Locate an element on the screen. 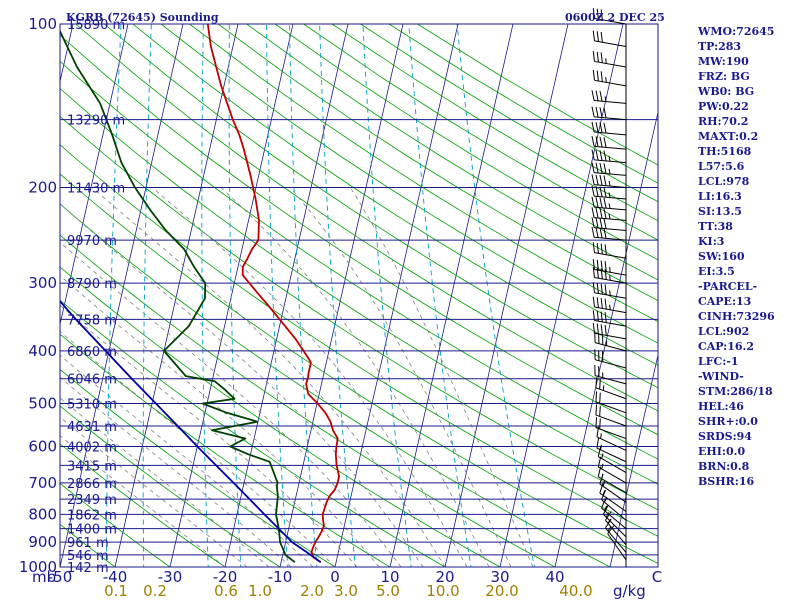 The width and height of the screenshot is (800, 600). stability-index: EHI:0.0 is located at coordinates (722, 451).